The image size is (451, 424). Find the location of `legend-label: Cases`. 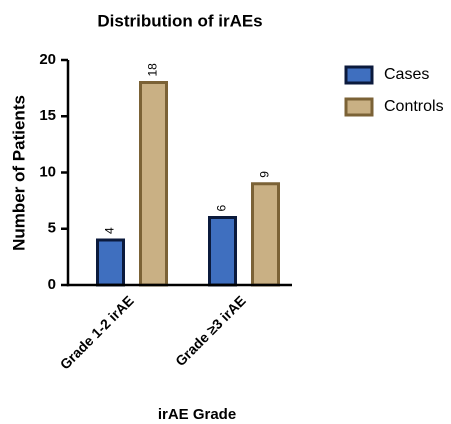

legend-label: Cases is located at coordinates (406, 74).